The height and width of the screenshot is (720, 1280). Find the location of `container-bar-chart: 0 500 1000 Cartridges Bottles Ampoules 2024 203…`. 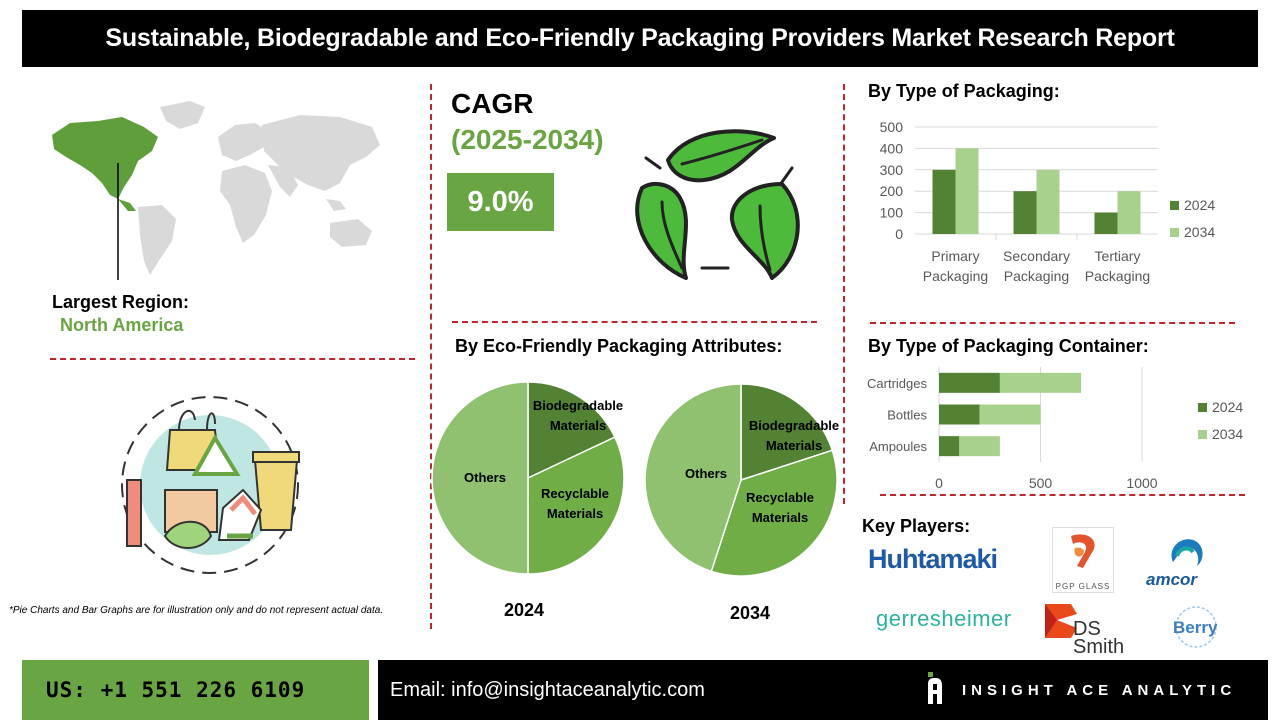

container-bar-chart: 0 500 1000 Cartridges Bottles Ampoules 2024 203… is located at coordinates (1055, 429).